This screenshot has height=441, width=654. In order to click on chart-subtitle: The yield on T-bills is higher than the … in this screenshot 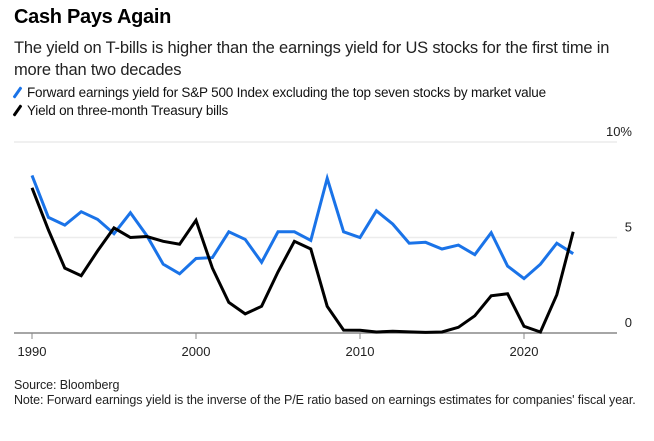, I will do `click(312, 59)`.